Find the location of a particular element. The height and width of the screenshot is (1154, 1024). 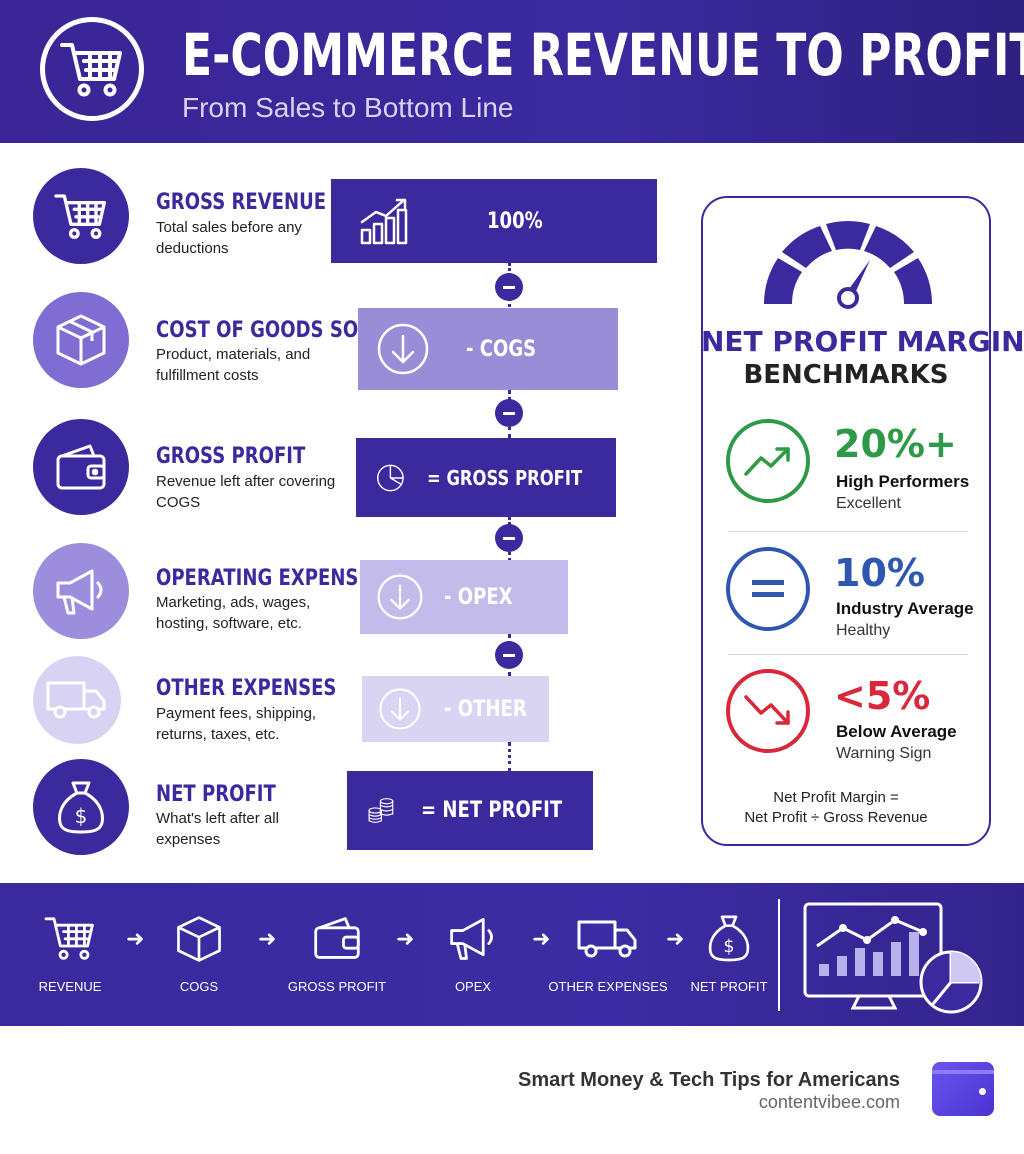

page-title: E-COMMERCE REVENUE TO PROFIT is located at coordinates (603, 55).